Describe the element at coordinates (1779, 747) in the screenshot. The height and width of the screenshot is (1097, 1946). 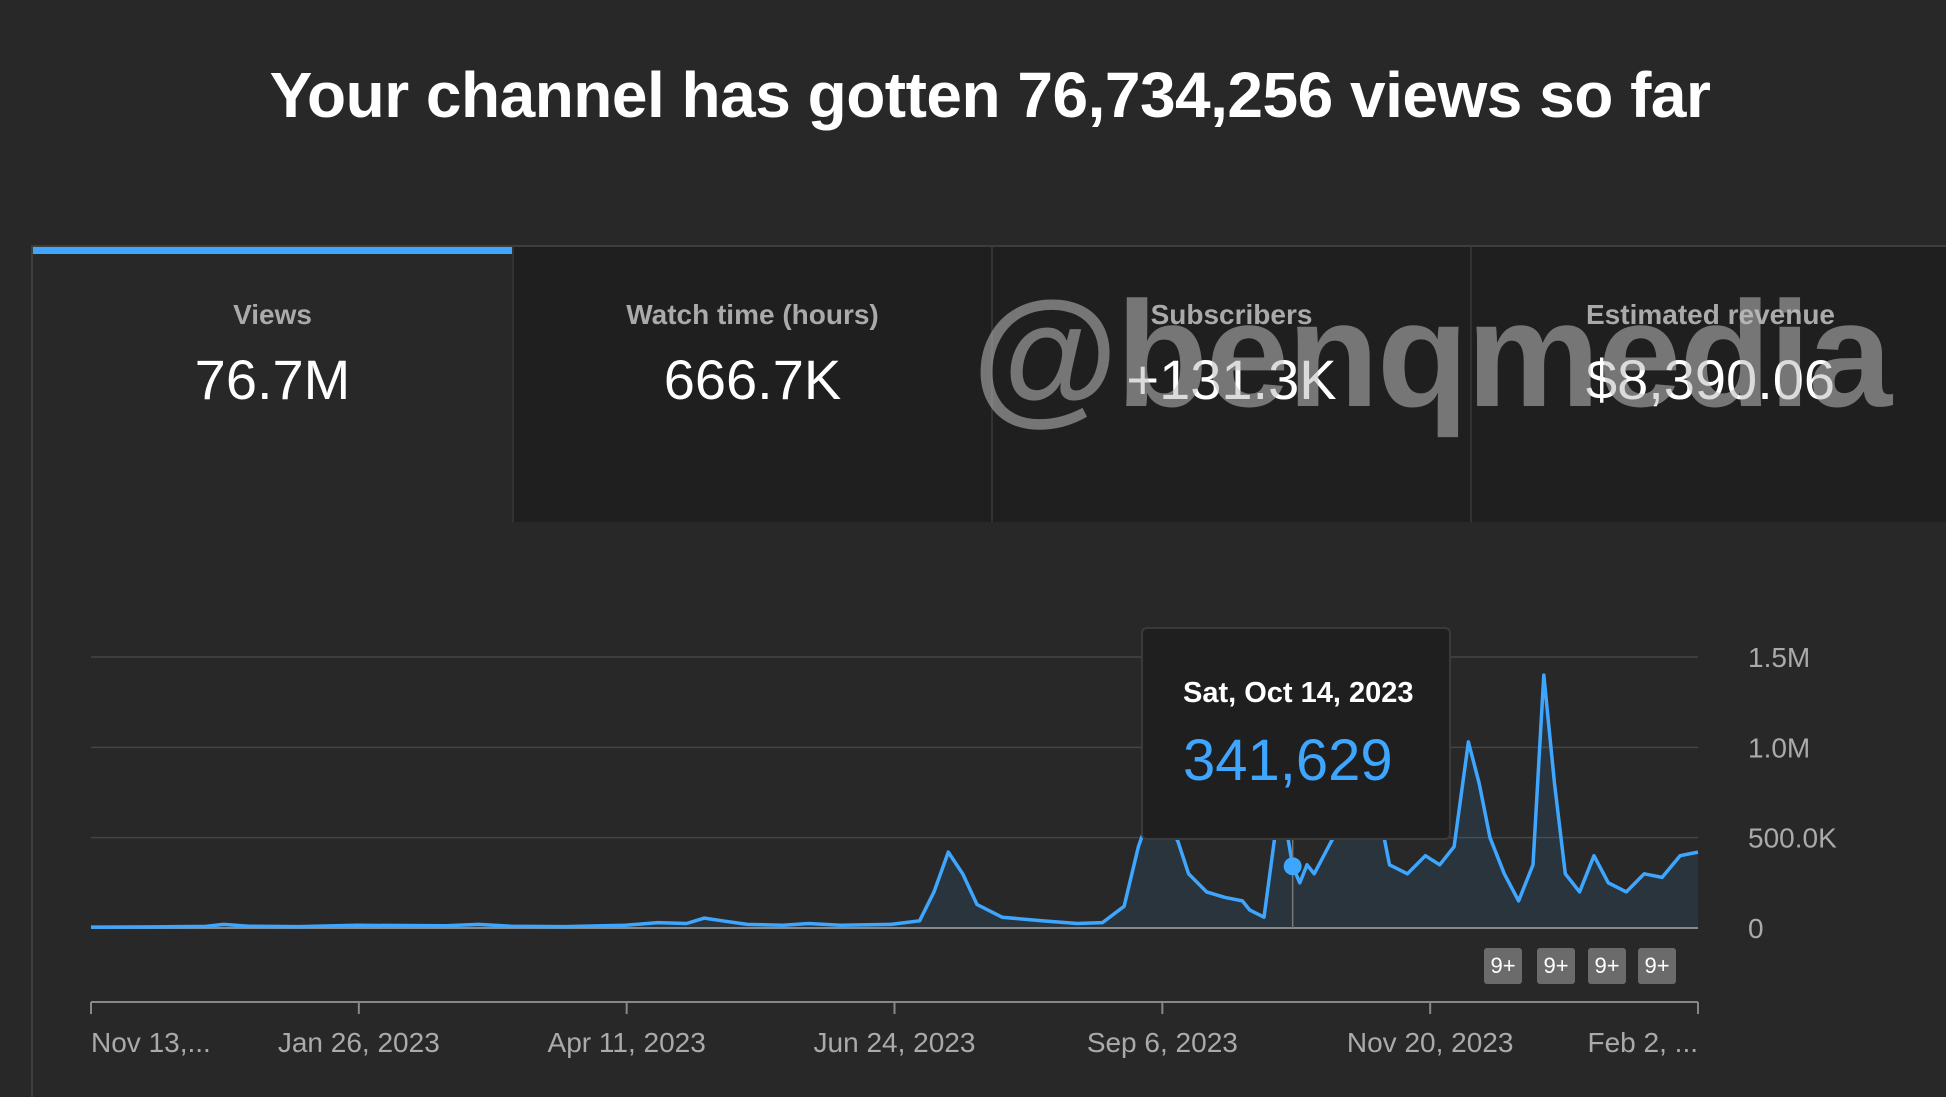
I see `y-tick-label: 1.0M` at that location.